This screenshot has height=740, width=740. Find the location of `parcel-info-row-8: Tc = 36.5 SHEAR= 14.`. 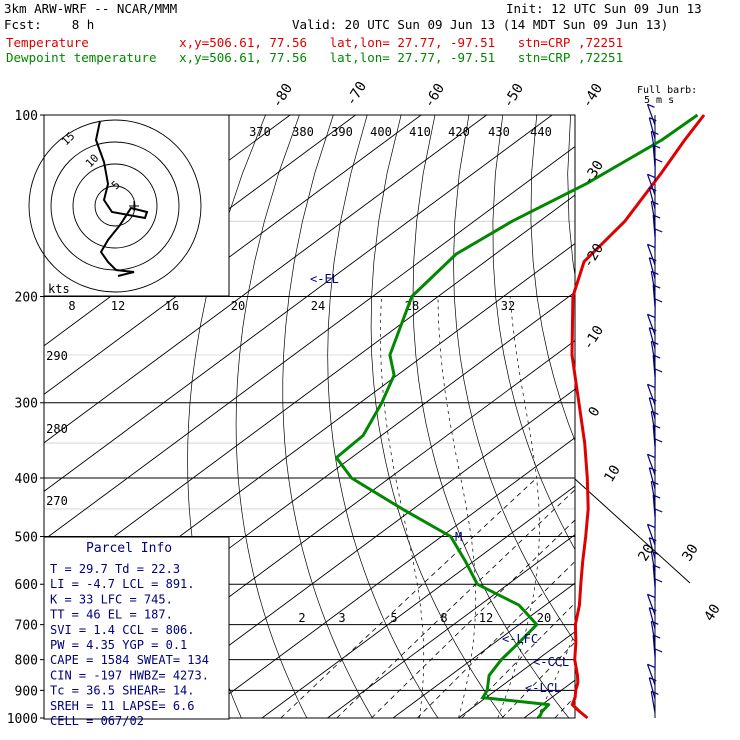

parcel-info-row-8: Tc = 36.5 SHEAR= 14. is located at coordinates (122, 691).